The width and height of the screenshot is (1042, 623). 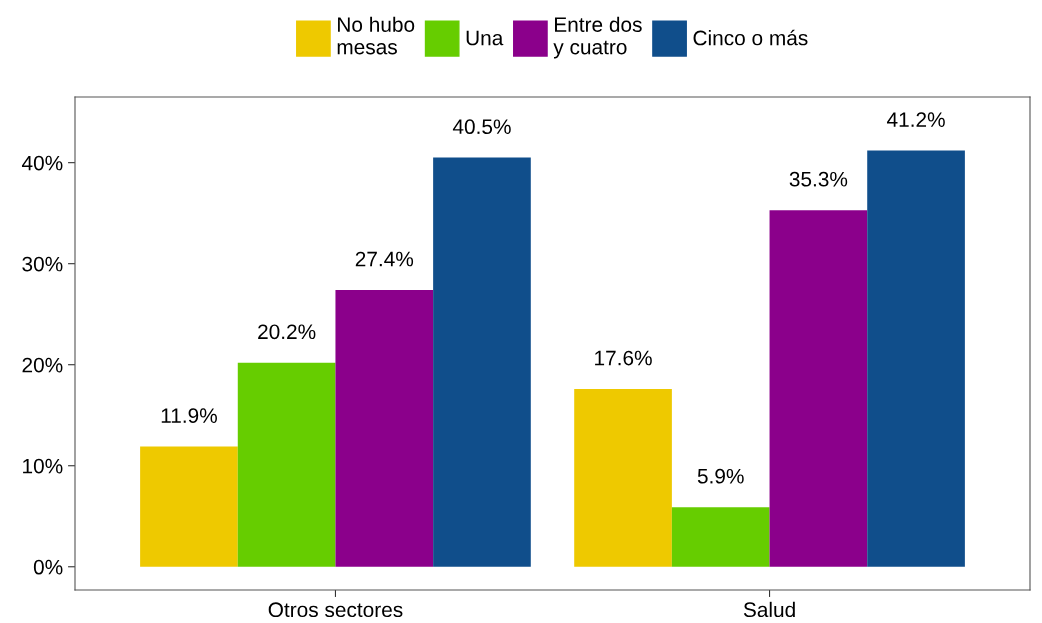 I want to click on data-label: 17.6%, so click(x=623, y=358).